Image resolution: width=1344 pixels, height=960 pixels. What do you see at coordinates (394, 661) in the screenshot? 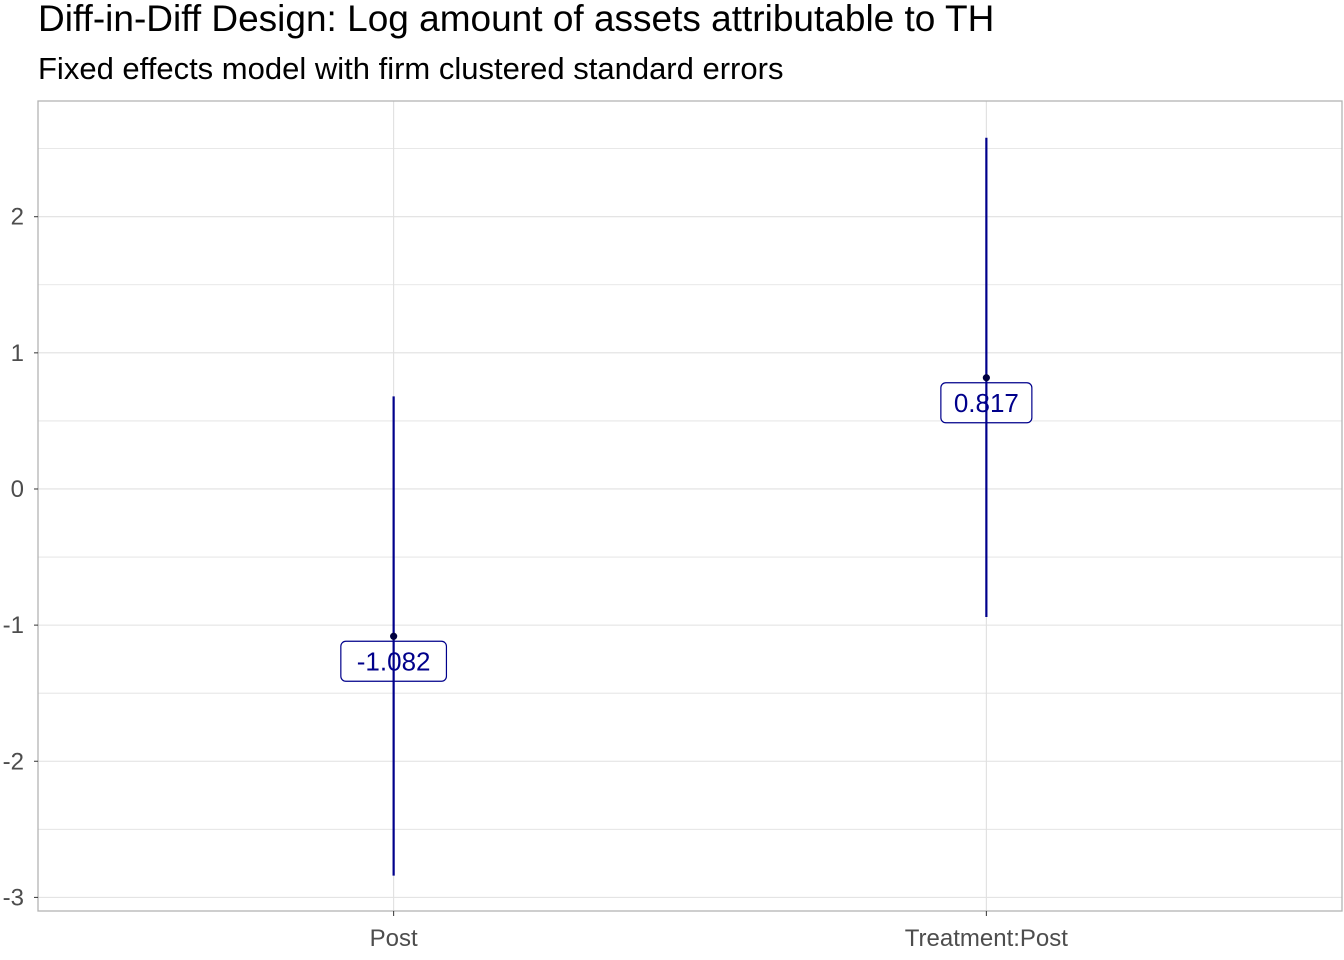
I see `data-label: -1.082` at bounding box center [394, 661].